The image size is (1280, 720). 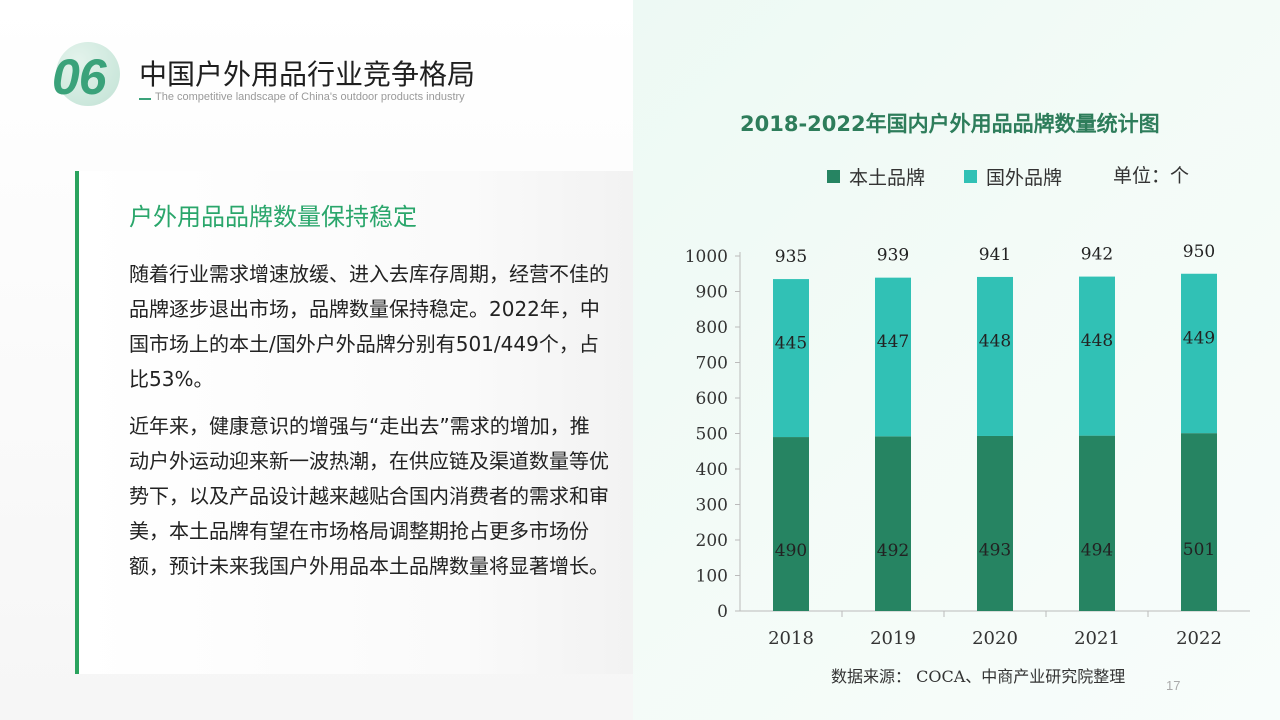 What do you see at coordinates (995, 638) in the screenshot?
I see `x-tick-label: 2020` at bounding box center [995, 638].